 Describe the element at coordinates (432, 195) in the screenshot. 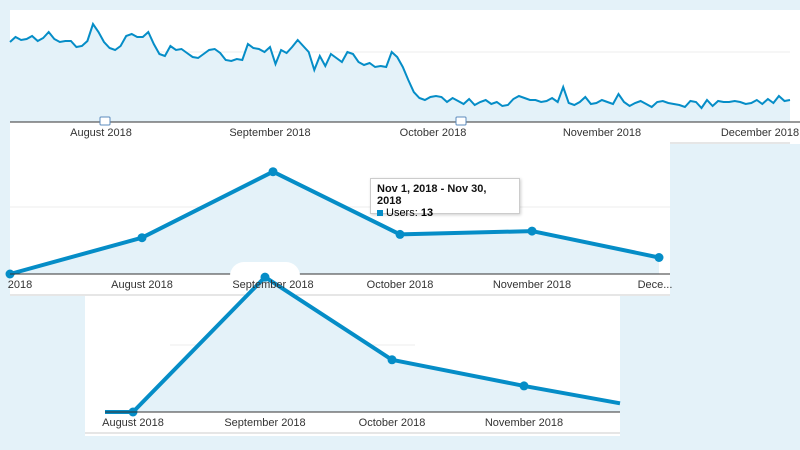

I see `tooltip-title: Nov 1, 2018 - Nov 30, 2018` at that location.